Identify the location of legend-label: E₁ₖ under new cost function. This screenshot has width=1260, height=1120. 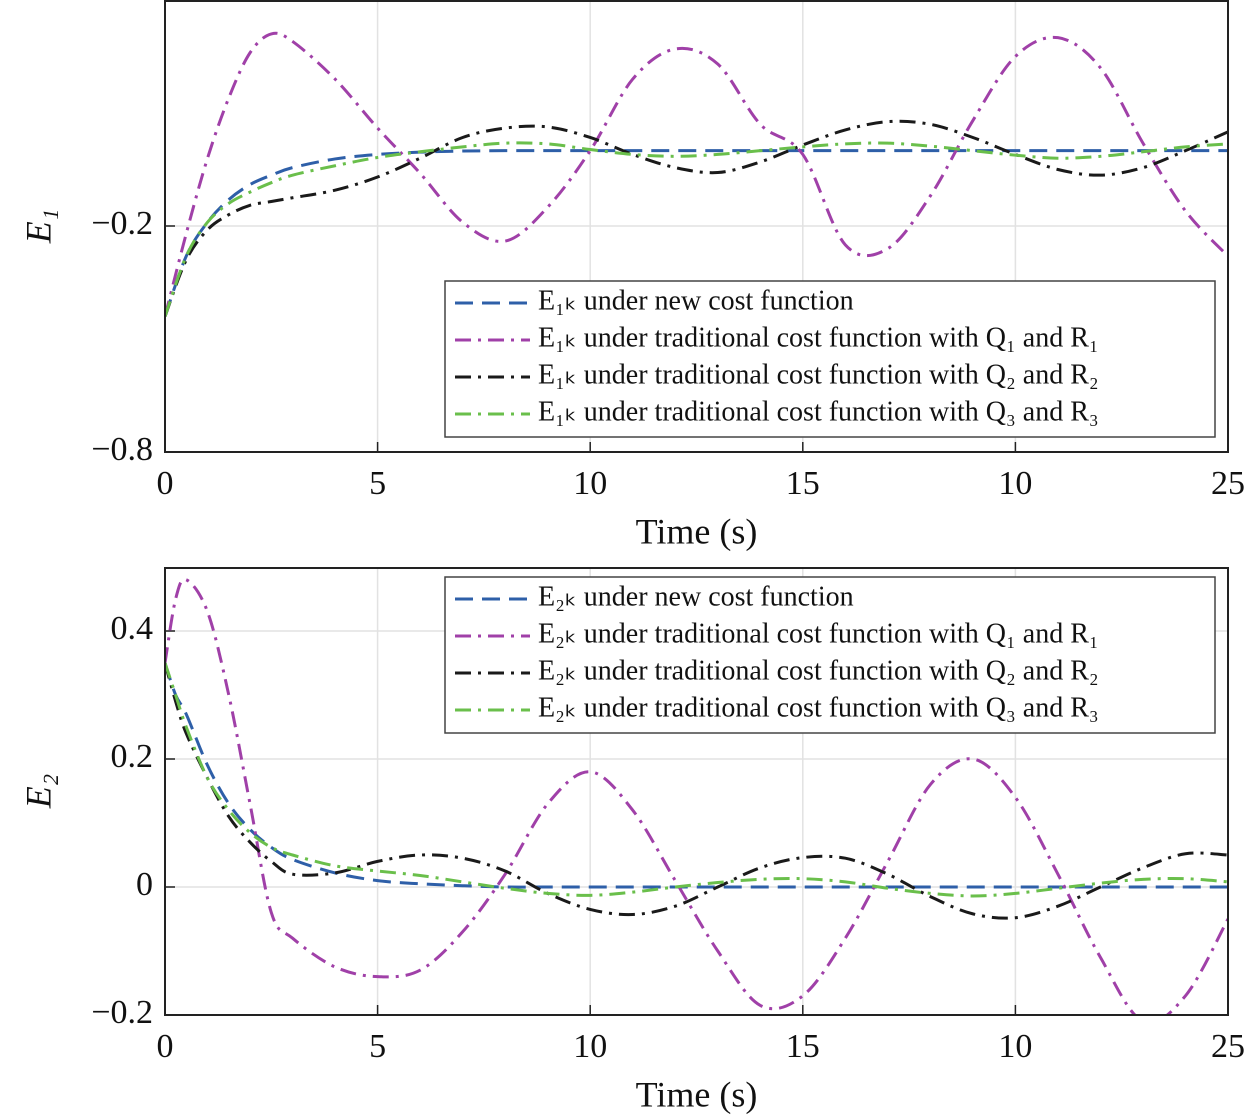
(696, 300).